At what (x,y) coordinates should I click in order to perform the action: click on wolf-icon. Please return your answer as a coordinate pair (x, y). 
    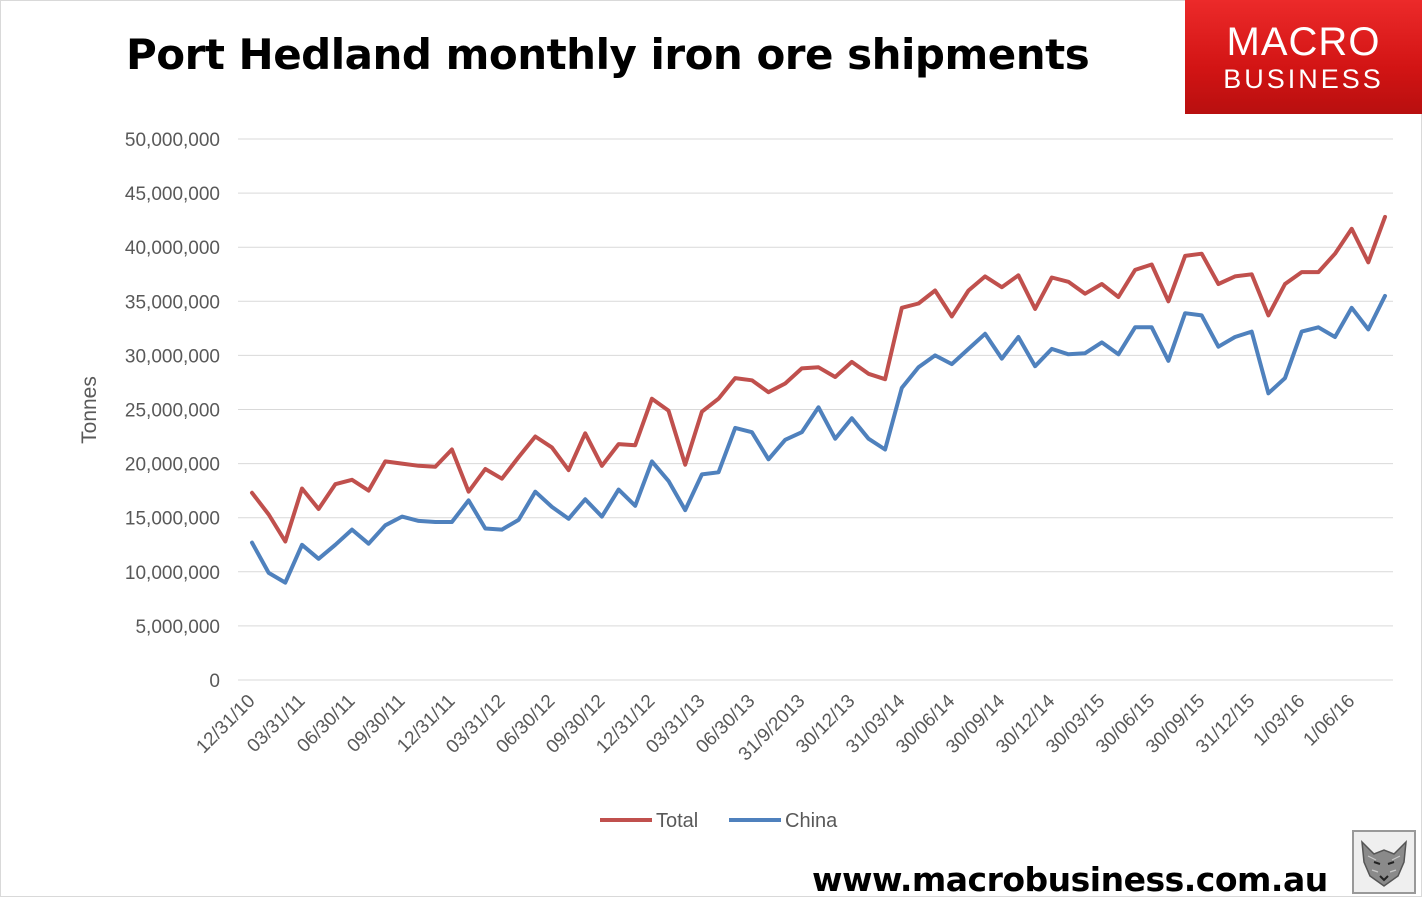
    Looking at the image, I should click on (1384, 862).